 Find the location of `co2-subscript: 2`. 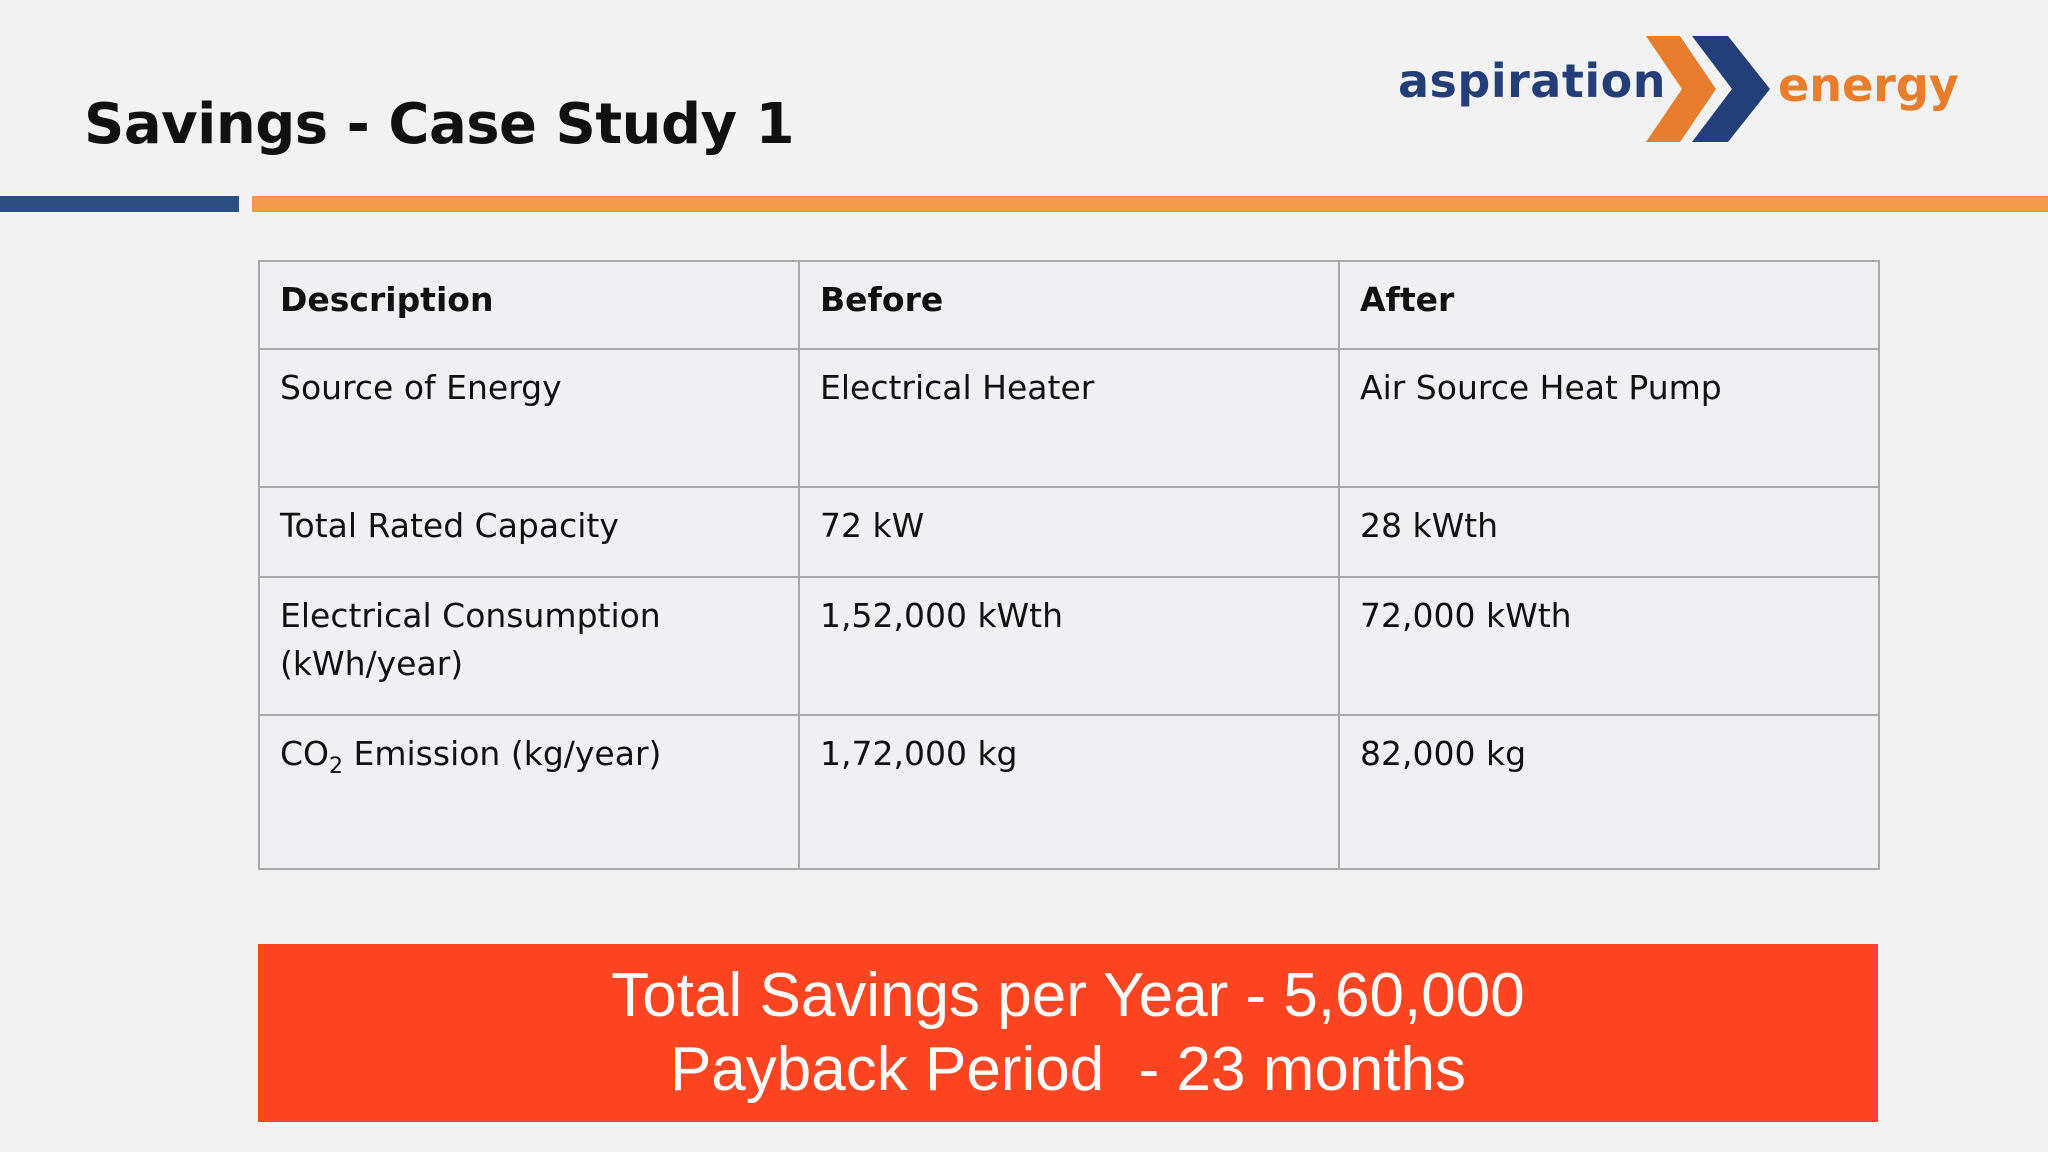

co2-subscript: 2 is located at coordinates (336, 766).